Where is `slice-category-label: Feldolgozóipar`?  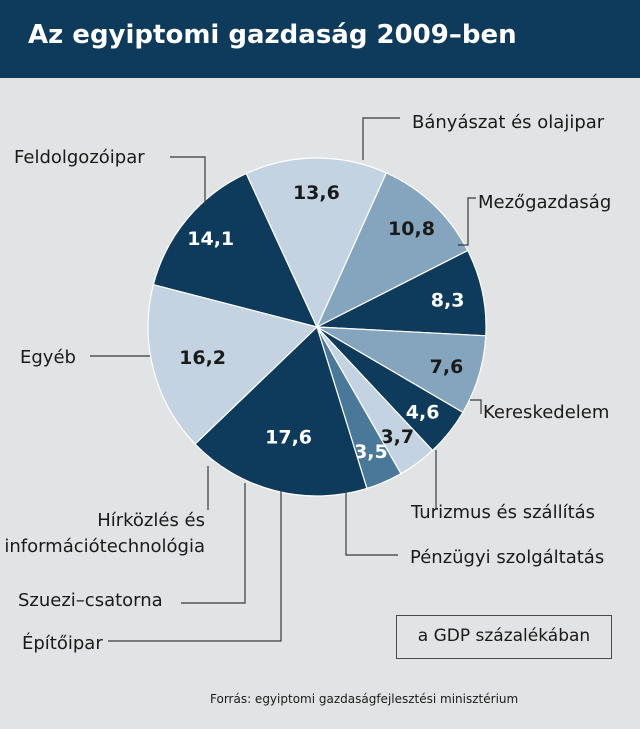 slice-category-label: Feldolgozóipar is located at coordinates (79, 157).